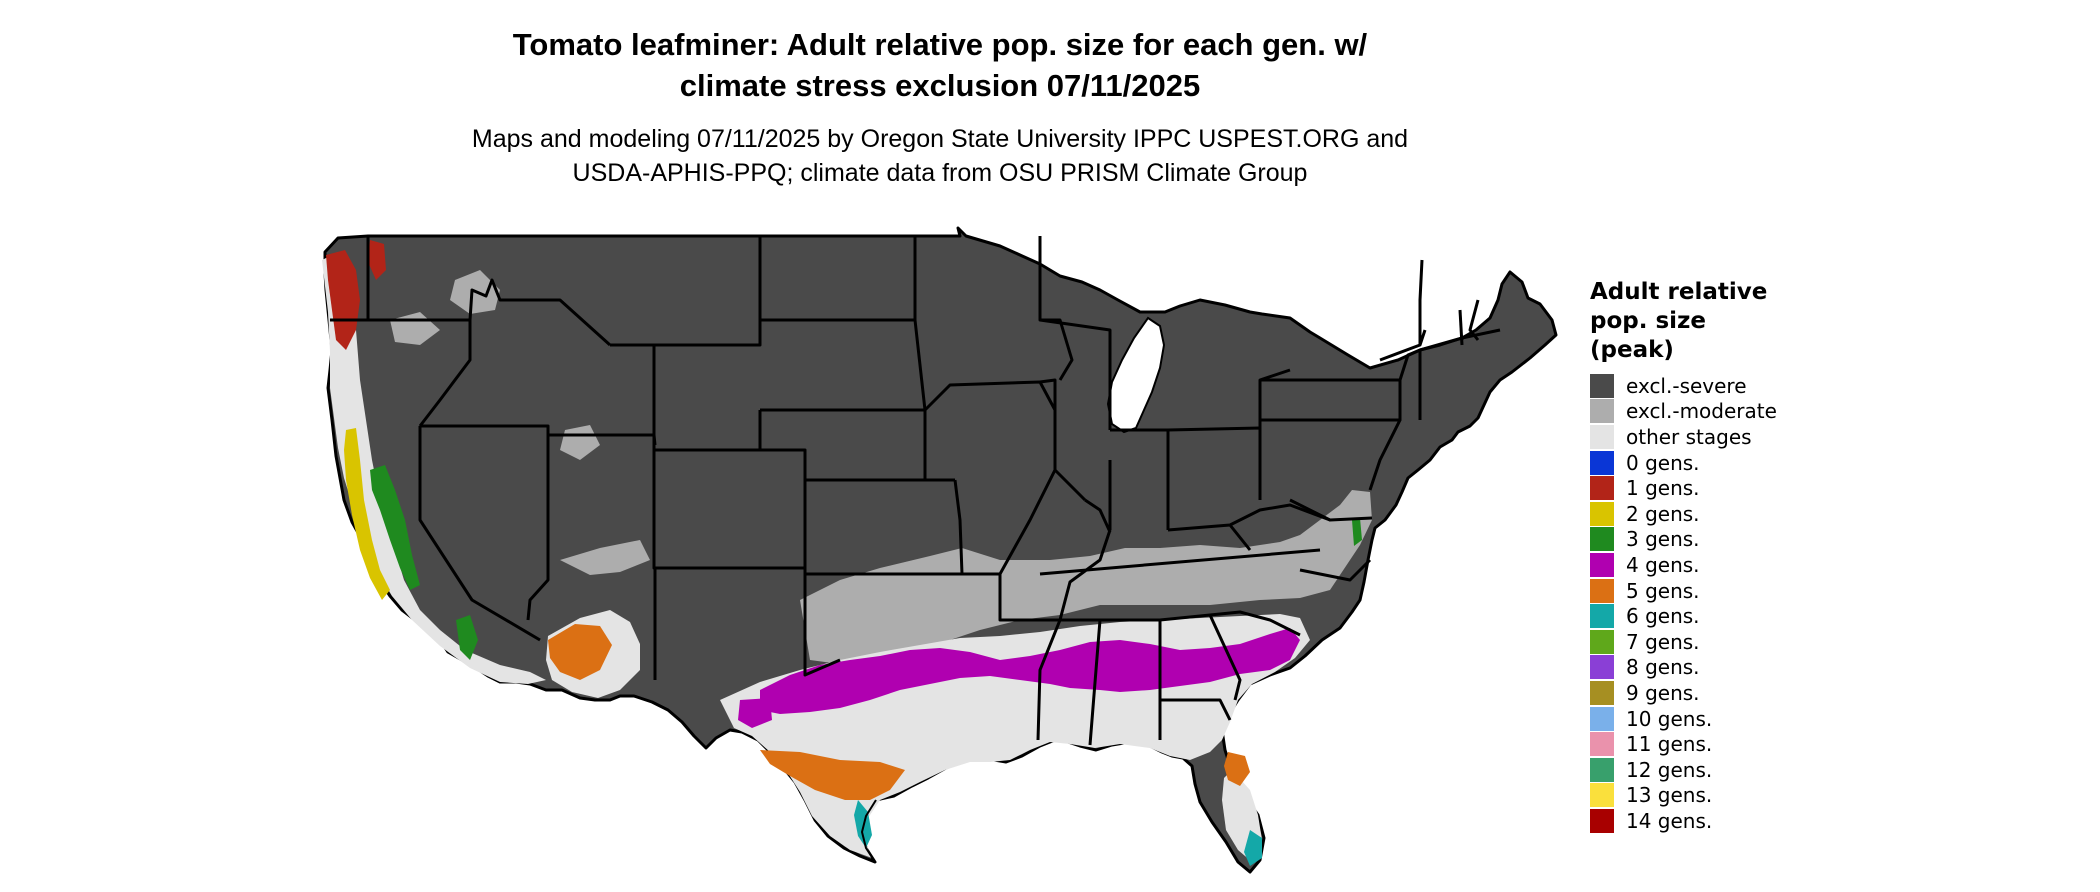 The image size is (2100, 892). Describe the element at coordinates (1740, 514) in the screenshot. I see `legend-item: 2 gens.` at that location.